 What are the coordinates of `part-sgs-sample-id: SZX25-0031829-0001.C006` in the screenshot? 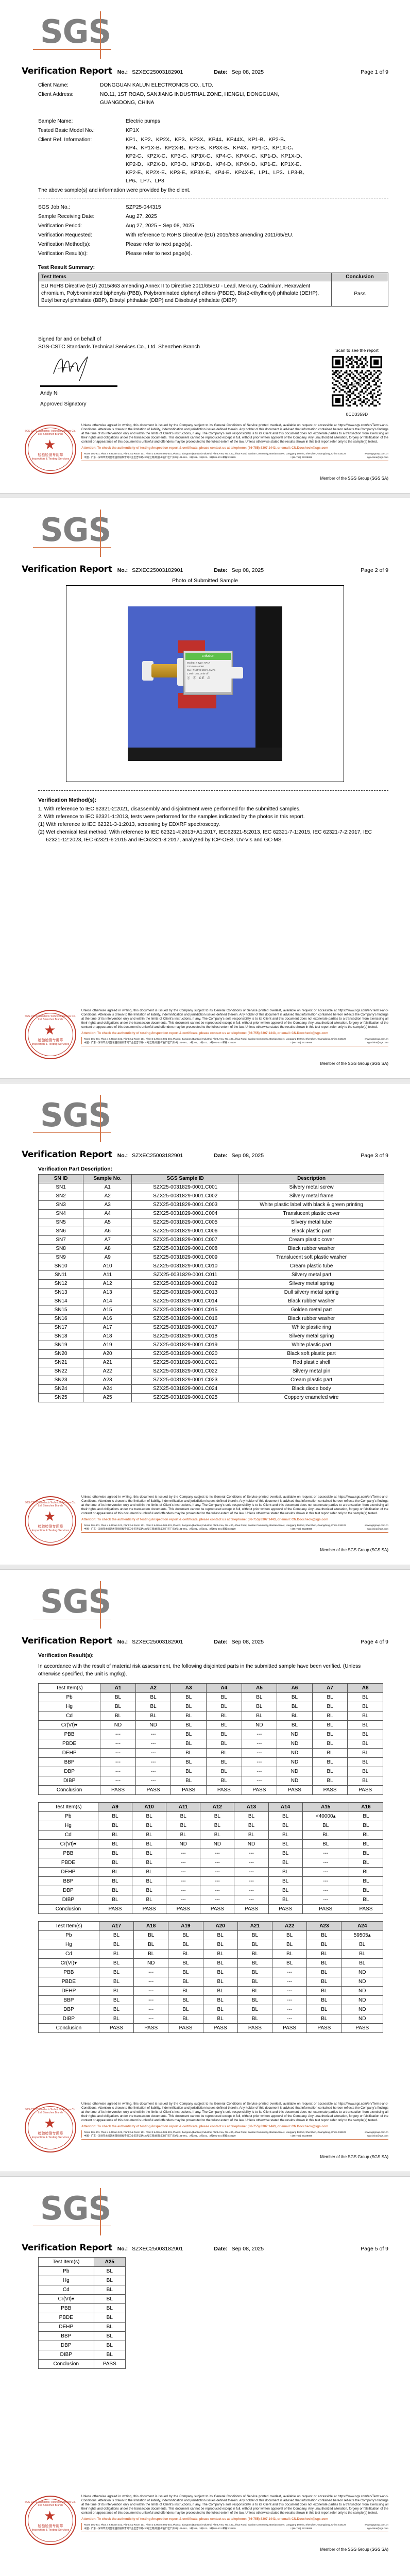 It's located at (185, 1231).